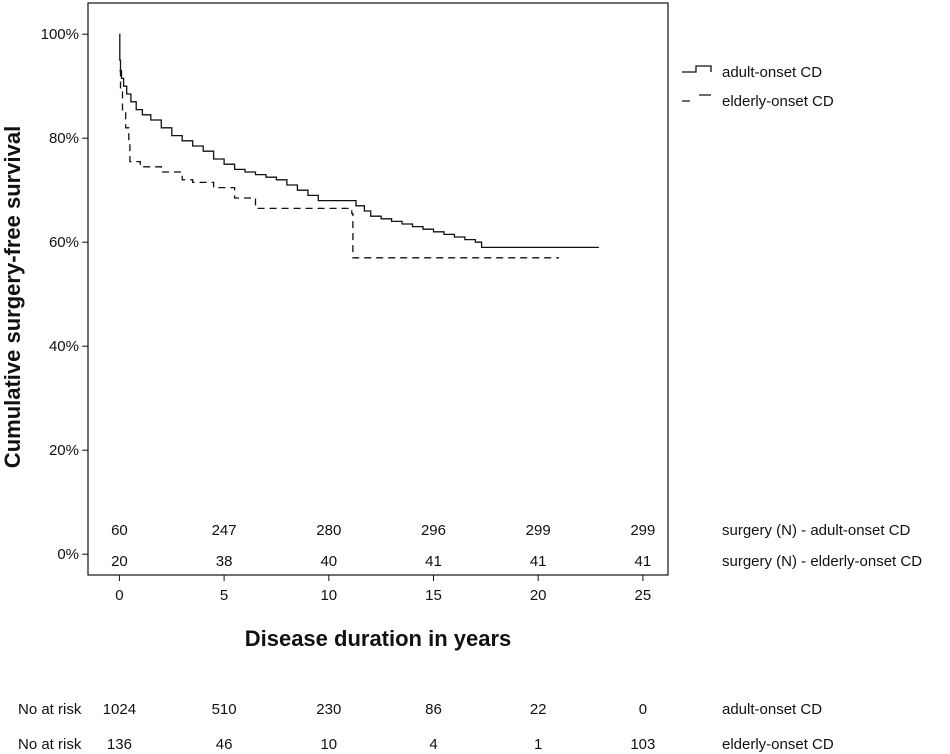 The image size is (950, 754). What do you see at coordinates (328, 595) in the screenshot?
I see `x-tick-label-2: 10` at bounding box center [328, 595].